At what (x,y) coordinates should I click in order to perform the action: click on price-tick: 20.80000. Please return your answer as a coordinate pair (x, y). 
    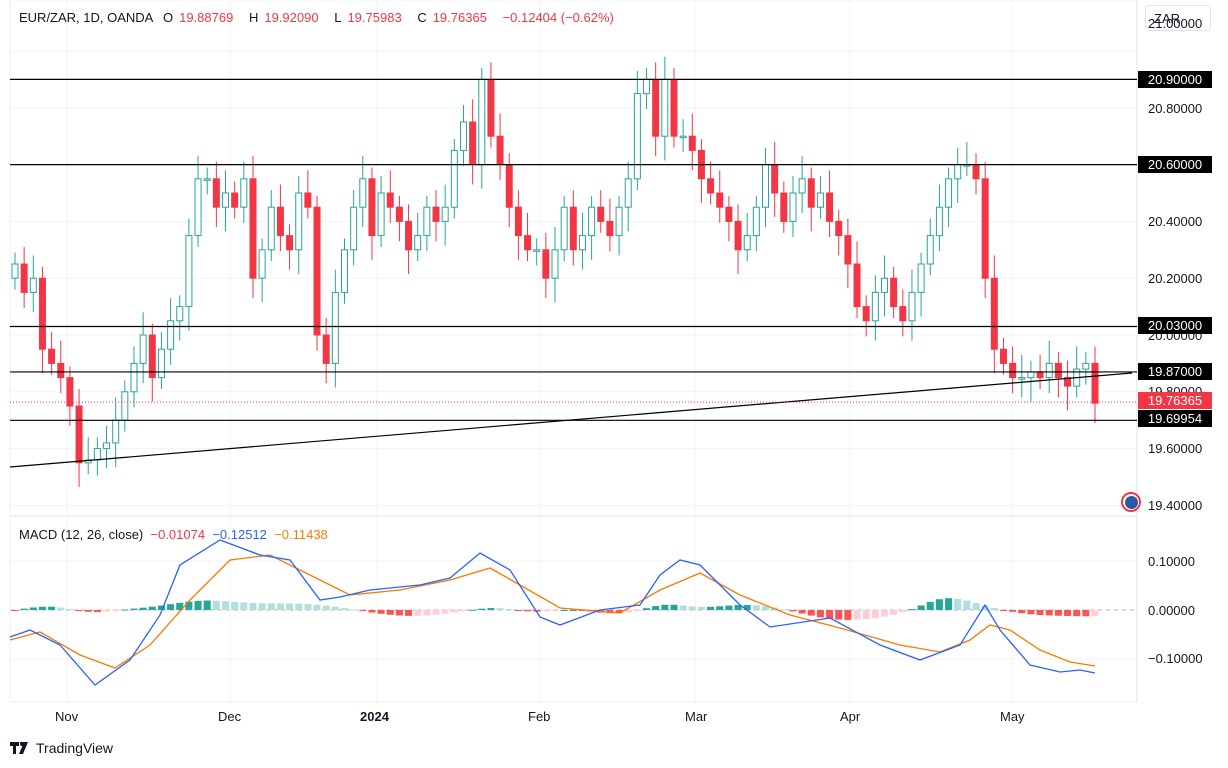
    Looking at the image, I should click on (1175, 108).